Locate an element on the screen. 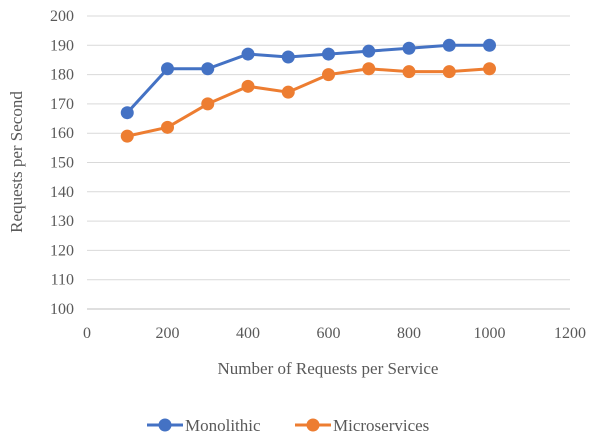 This screenshot has height=439, width=592. x-axis-ticks: 0 200 400 600 800 1000 1200 is located at coordinates (334, 333).